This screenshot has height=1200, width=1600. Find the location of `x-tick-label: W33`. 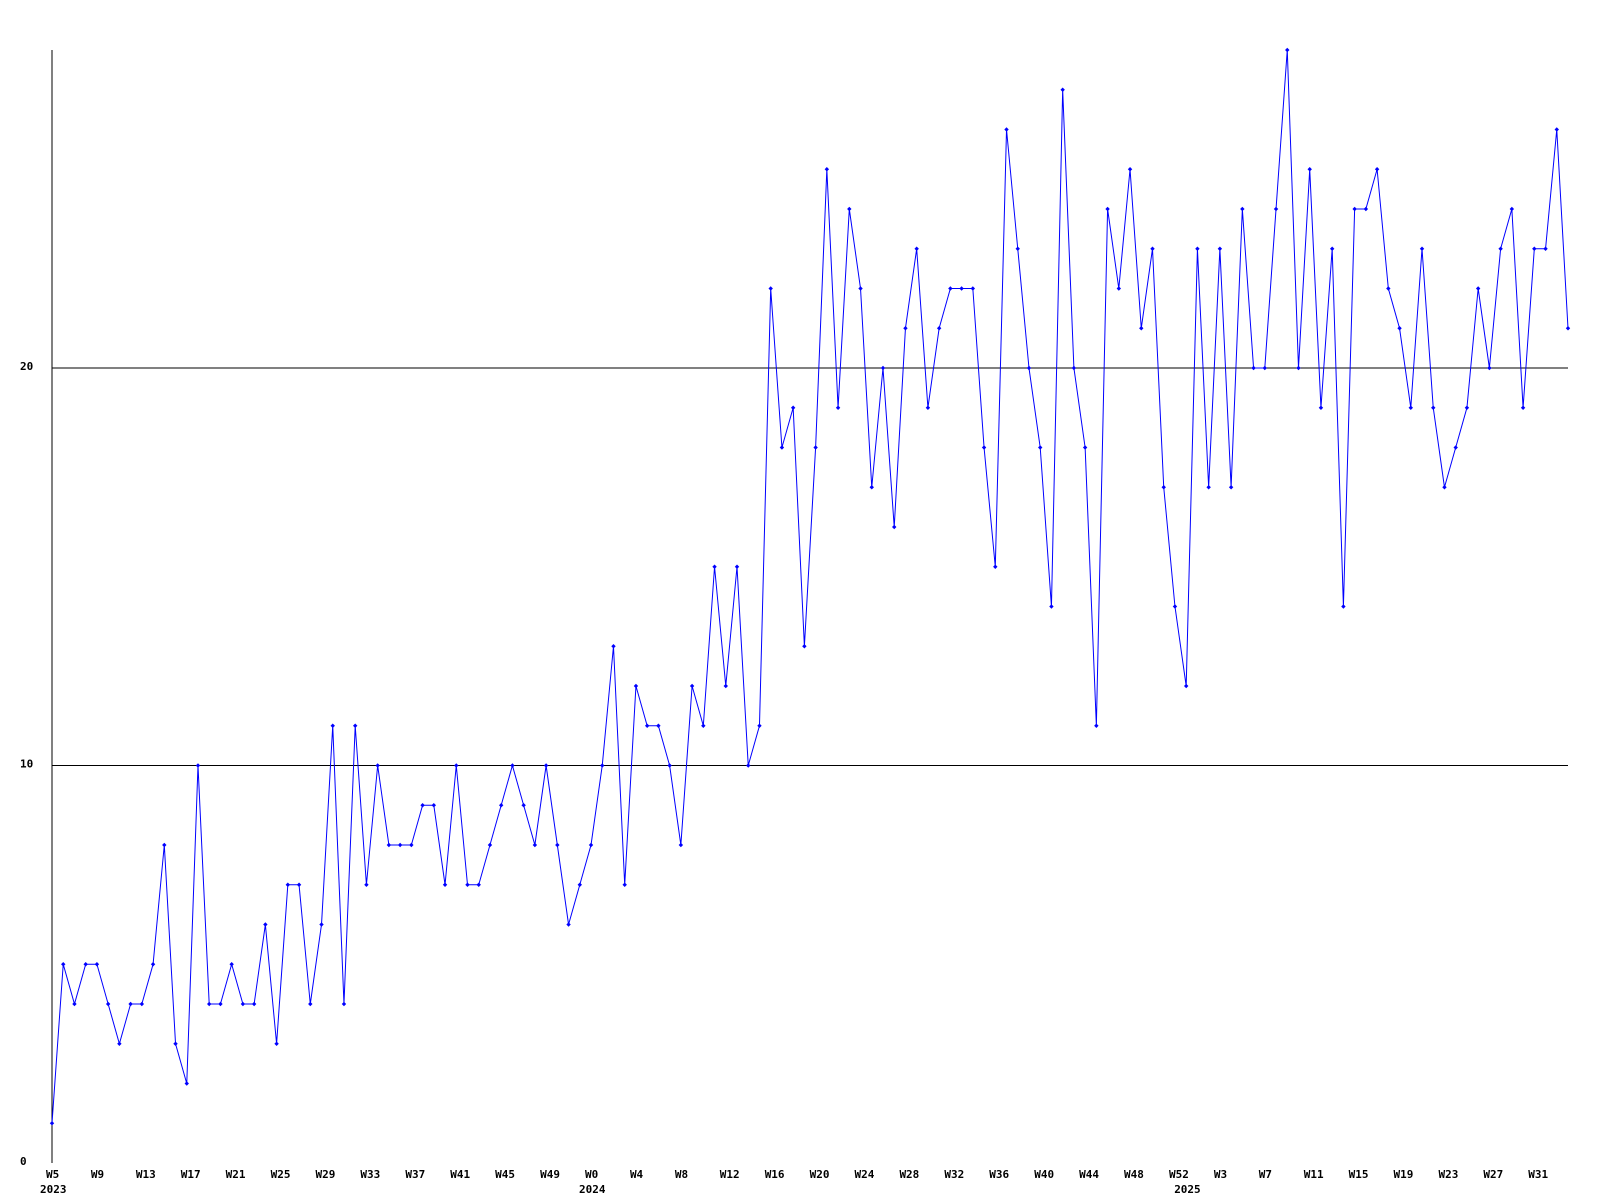

x-tick-label: W33 is located at coordinates (370, 1174).